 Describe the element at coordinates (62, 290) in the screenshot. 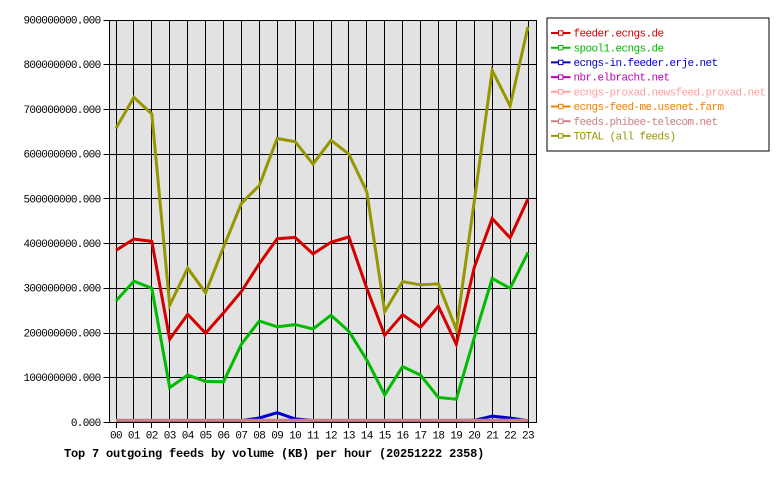

I see `svg-text: 300000000.000` at that location.